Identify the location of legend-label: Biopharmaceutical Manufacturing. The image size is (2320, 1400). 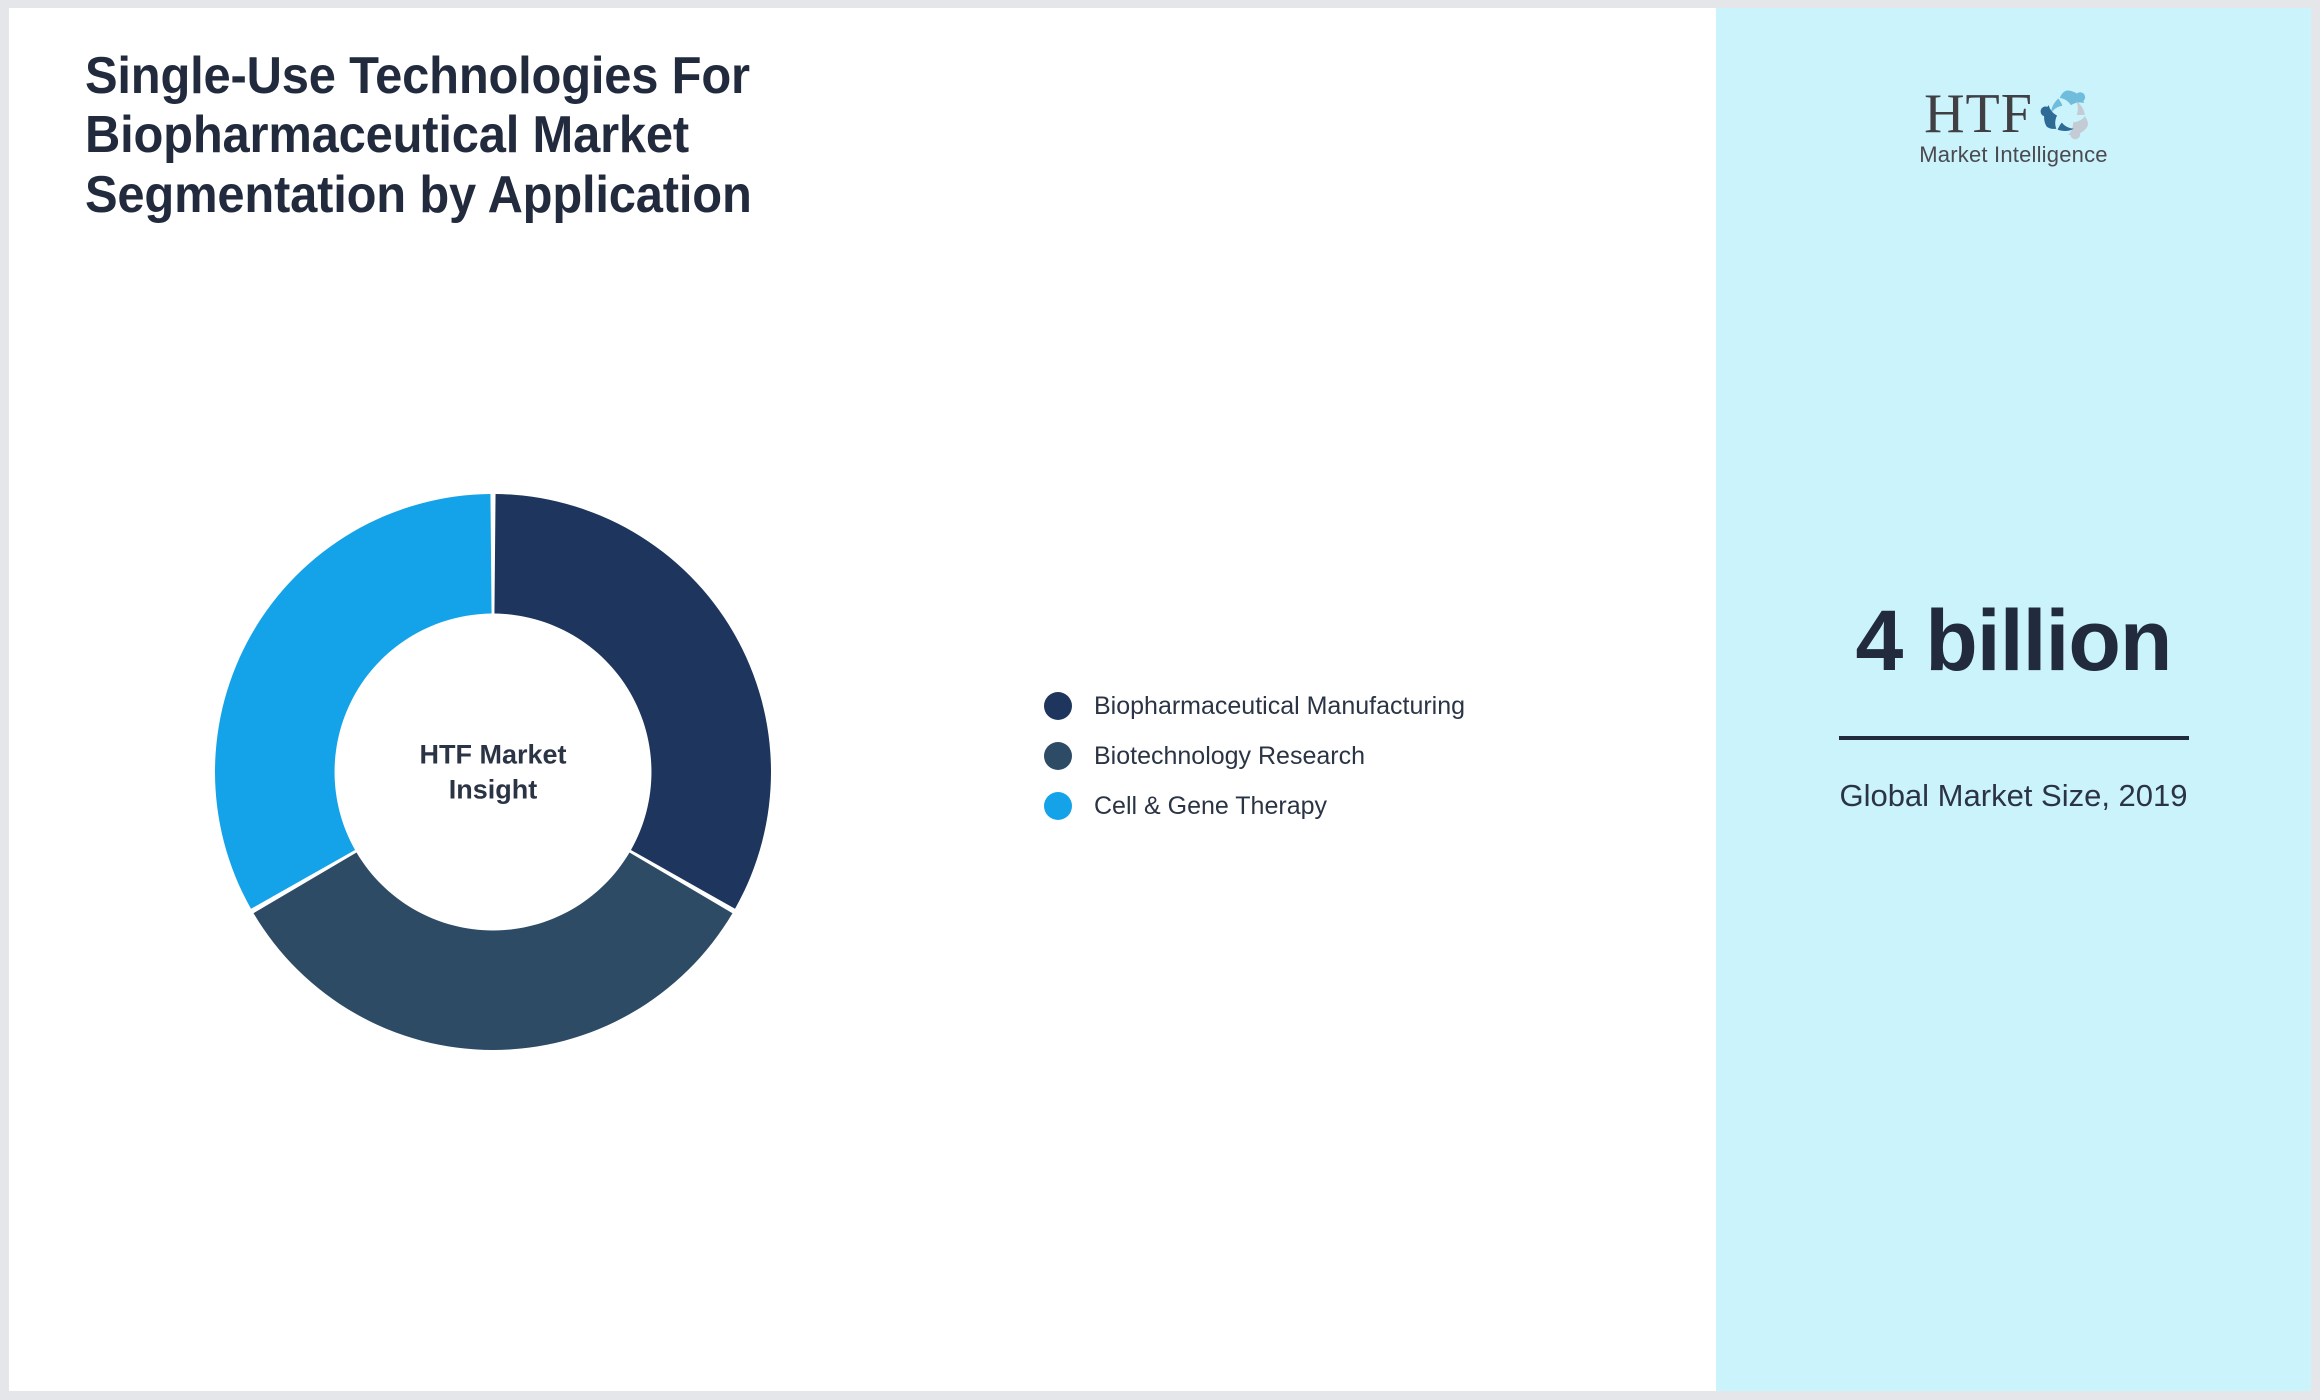
(1280, 705).